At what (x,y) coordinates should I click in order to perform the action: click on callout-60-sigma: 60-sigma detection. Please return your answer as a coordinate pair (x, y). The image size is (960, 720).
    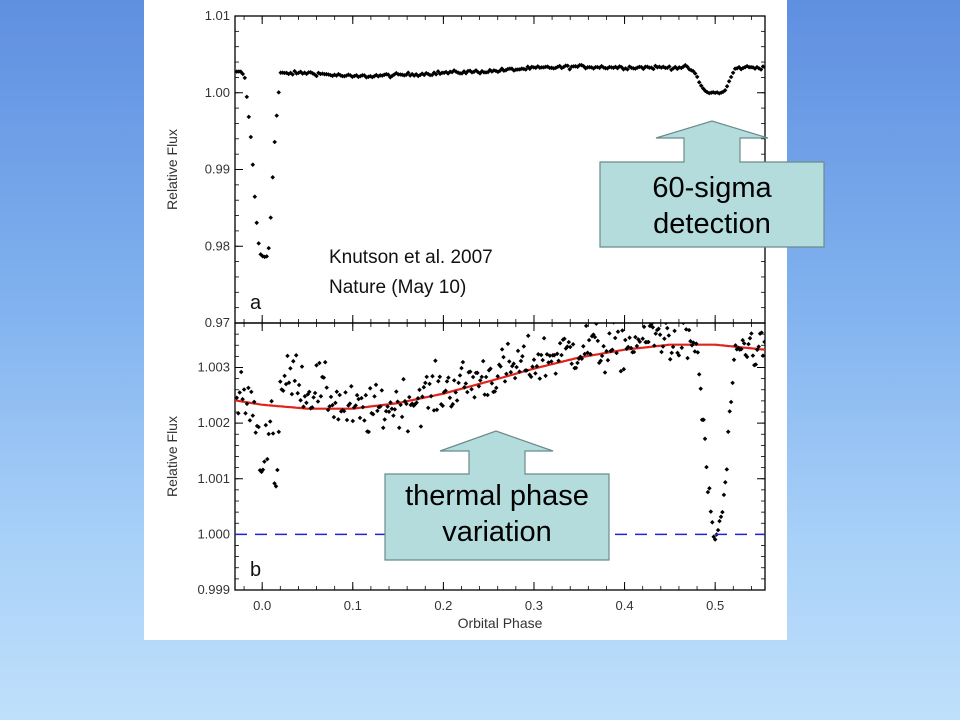
    Looking at the image, I should click on (712, 185).